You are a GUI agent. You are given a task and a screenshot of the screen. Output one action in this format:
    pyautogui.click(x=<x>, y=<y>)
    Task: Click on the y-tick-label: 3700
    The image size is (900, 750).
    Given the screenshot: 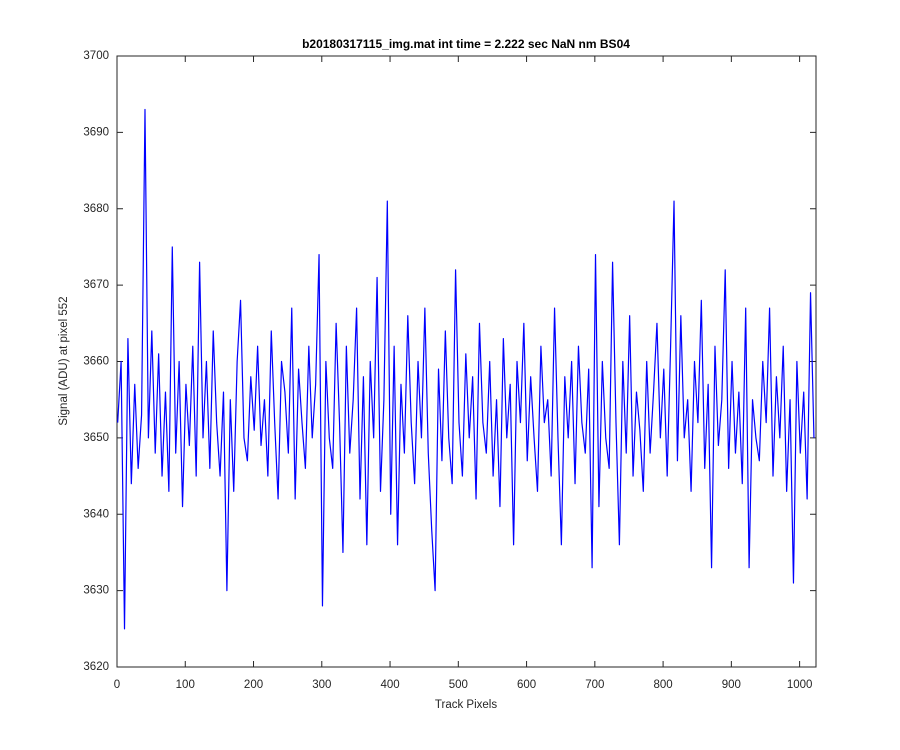 What is the action you would take?
    pyautogui.click(x=96, y=56)
    